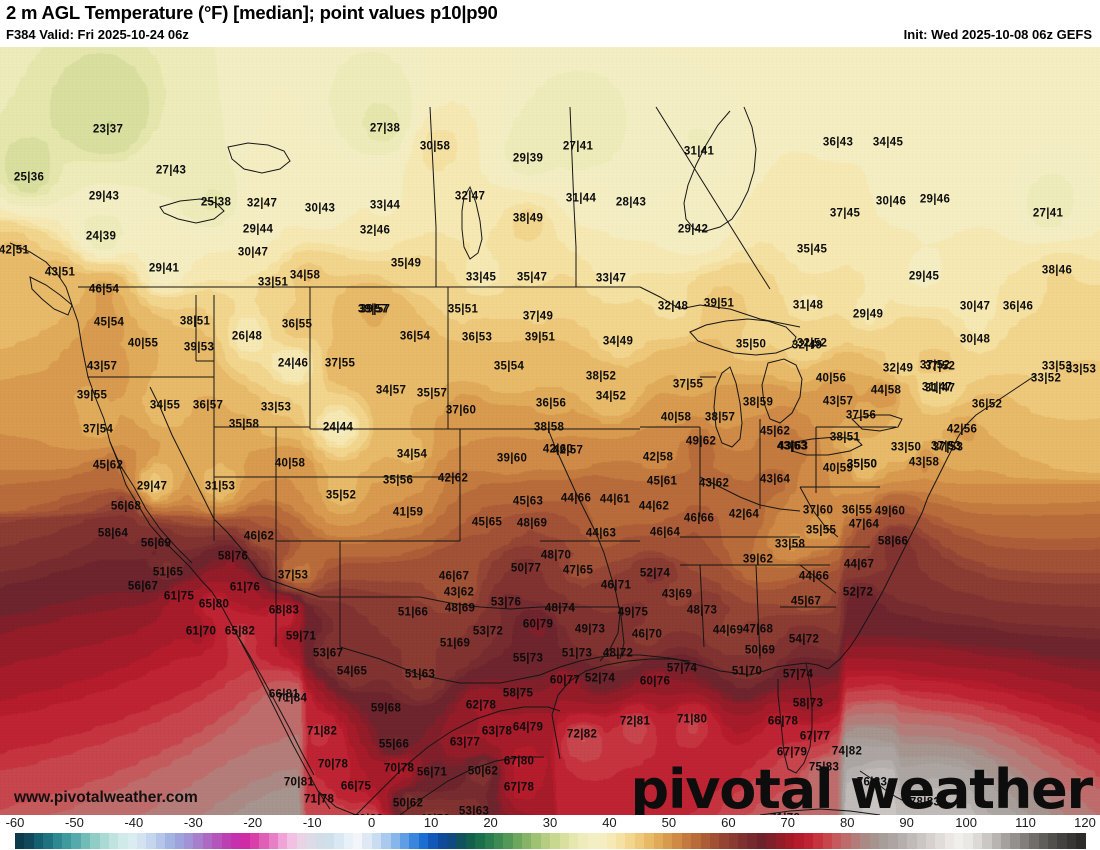 This screenshot has height=850, width=1100. I want to click on point-value-label: 42|60, so click(558, 449).